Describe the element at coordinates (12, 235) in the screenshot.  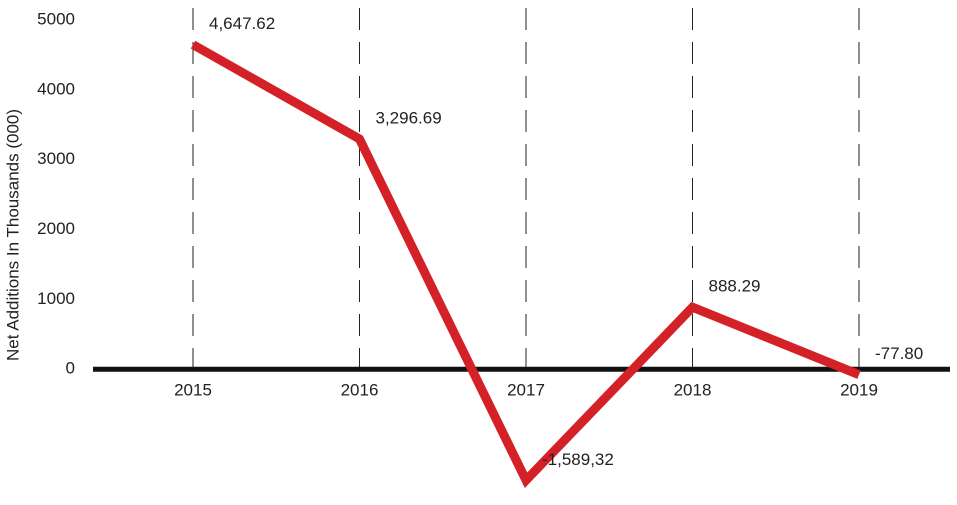
I see `y-axis-label: Net Additions In Thousands (000)` at that location.